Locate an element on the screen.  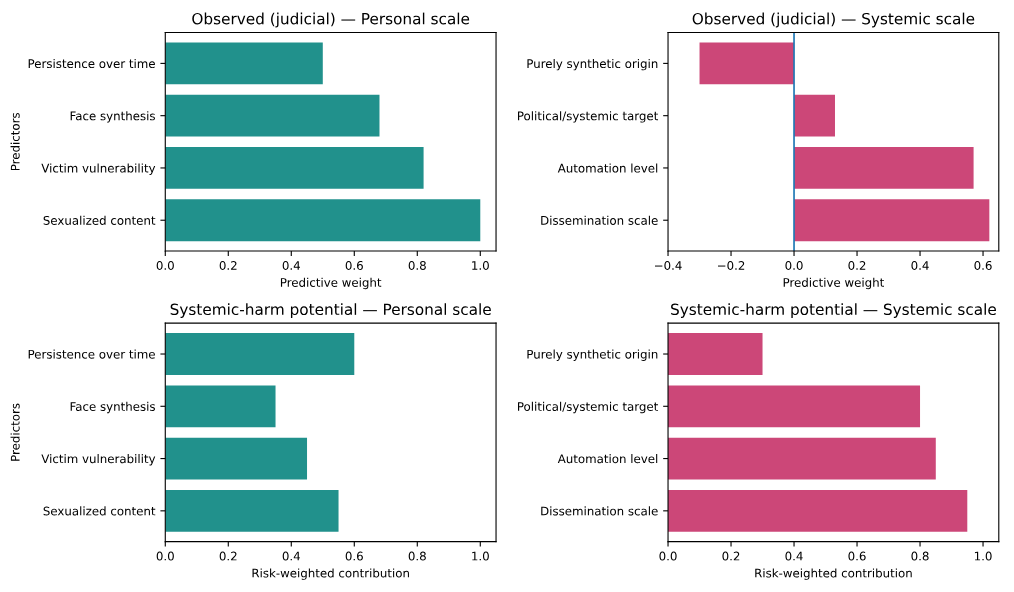
chart-title: Observed (judicial) — Systemic scale is located at coordinates (833, 20).